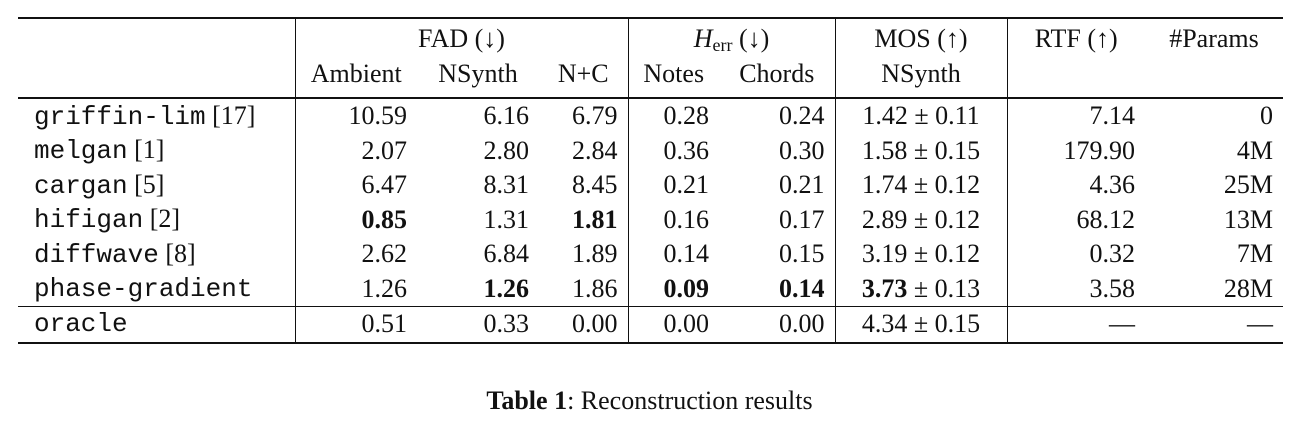 The image size is (1299, 421). What do you see at coordinates (802, 185) in the screenshot?
I see `herr-chords-cell: 0.21` at bounding box center [802, 185].